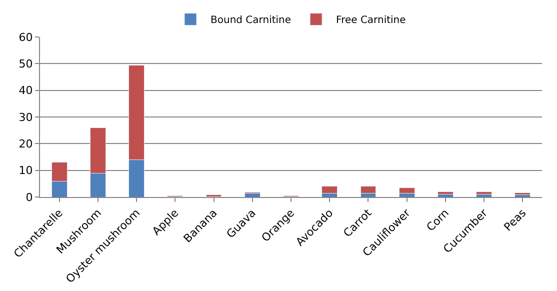 This screenshot has height=291, width=557. Describe the element at coordinates (25, 171) in the screenshot. I see `y-tick-label: 10` at that location.